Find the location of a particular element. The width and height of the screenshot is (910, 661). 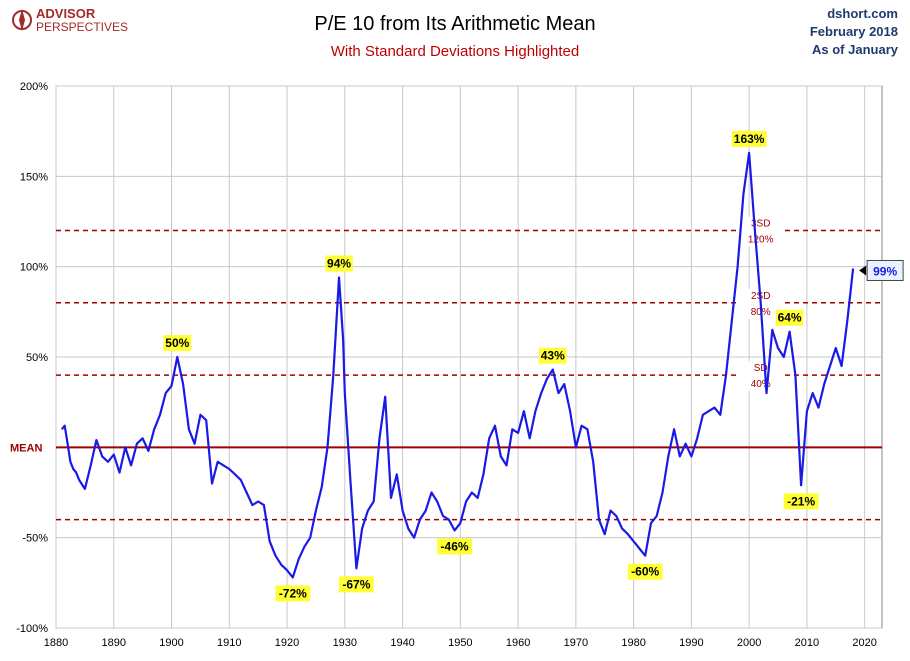

x-tick-label: 1920 is located at coordinates (287, 643).